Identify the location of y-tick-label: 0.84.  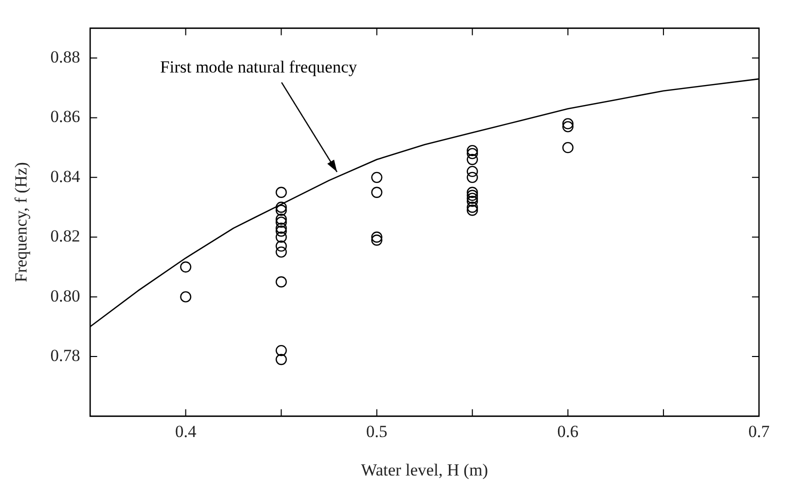
(65, 176).